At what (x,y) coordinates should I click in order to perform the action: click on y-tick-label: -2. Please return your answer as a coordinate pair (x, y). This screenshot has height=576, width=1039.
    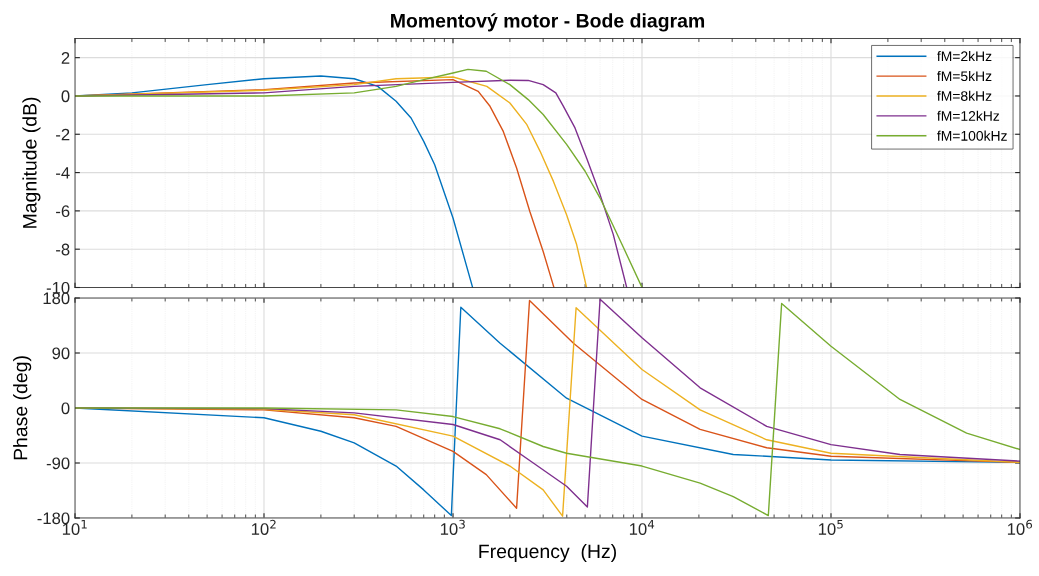
    Looking at the image, I should click on (63, 134).